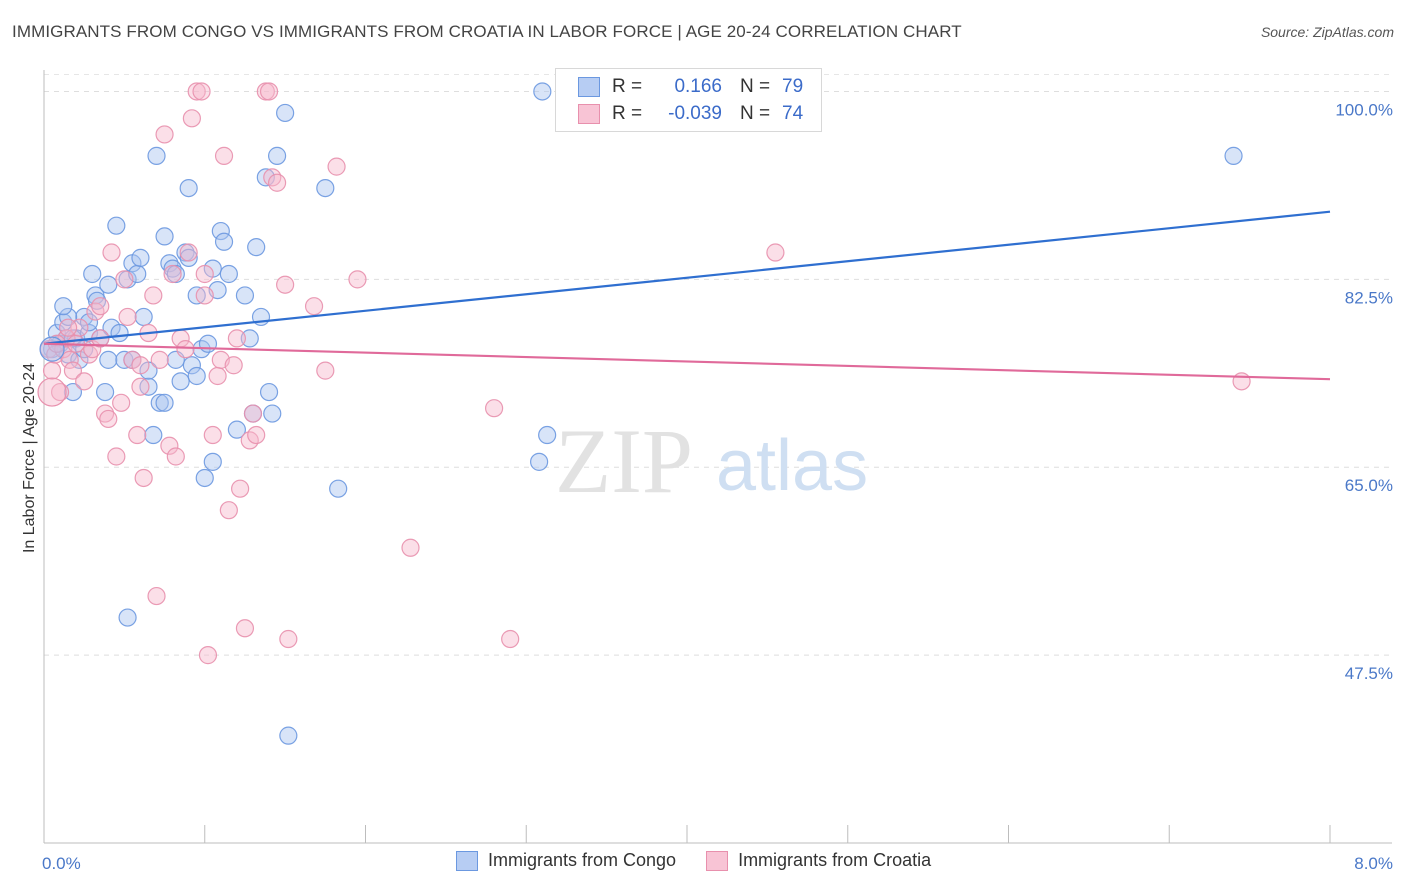  What do you see at coordinates (687, 361) in the screenshot?
I see `croatia-trend-line` at bounding box center [687, 361].